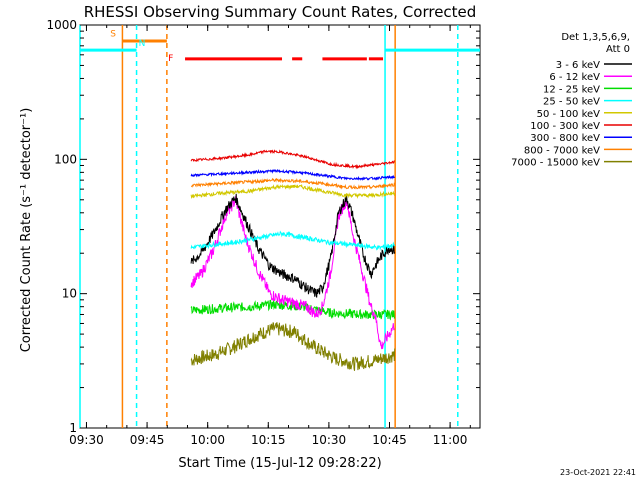 This screenshot has height=480, width=640. Describe the element at coordinates (113, 35) in the screenshot. I see `state-label-s: S` at that location.